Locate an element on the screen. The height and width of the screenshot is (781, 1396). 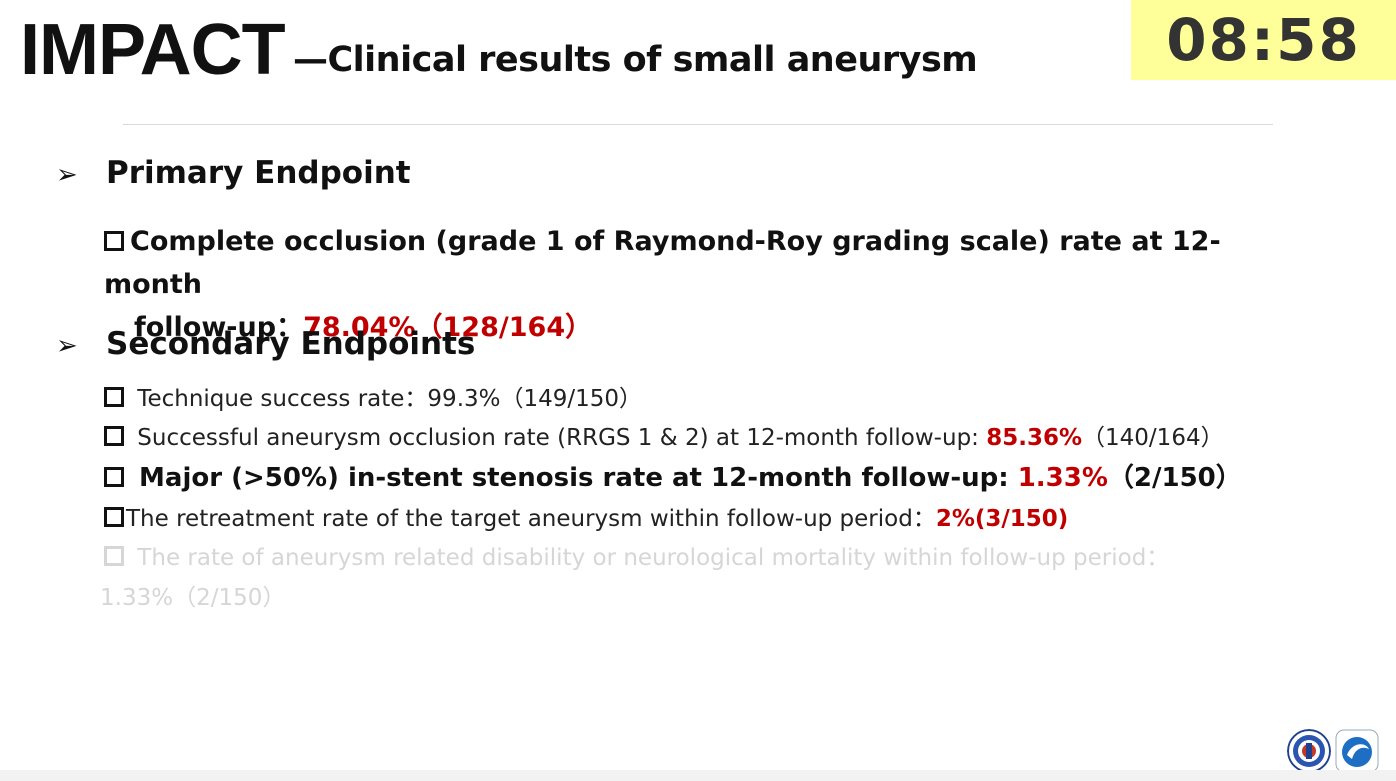
secondary-item-value: 2%(3/150) is located at coordinates (1002, 519).